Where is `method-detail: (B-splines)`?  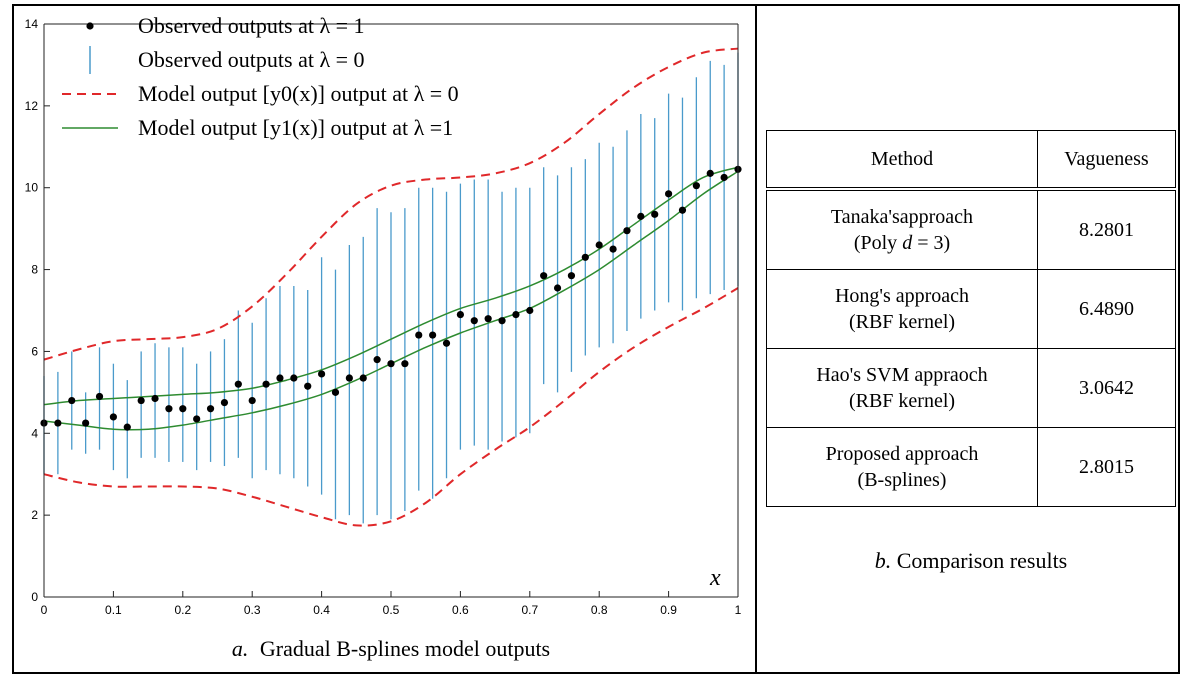 method-detail: (B-splines) is located at coordinates (902, 480).